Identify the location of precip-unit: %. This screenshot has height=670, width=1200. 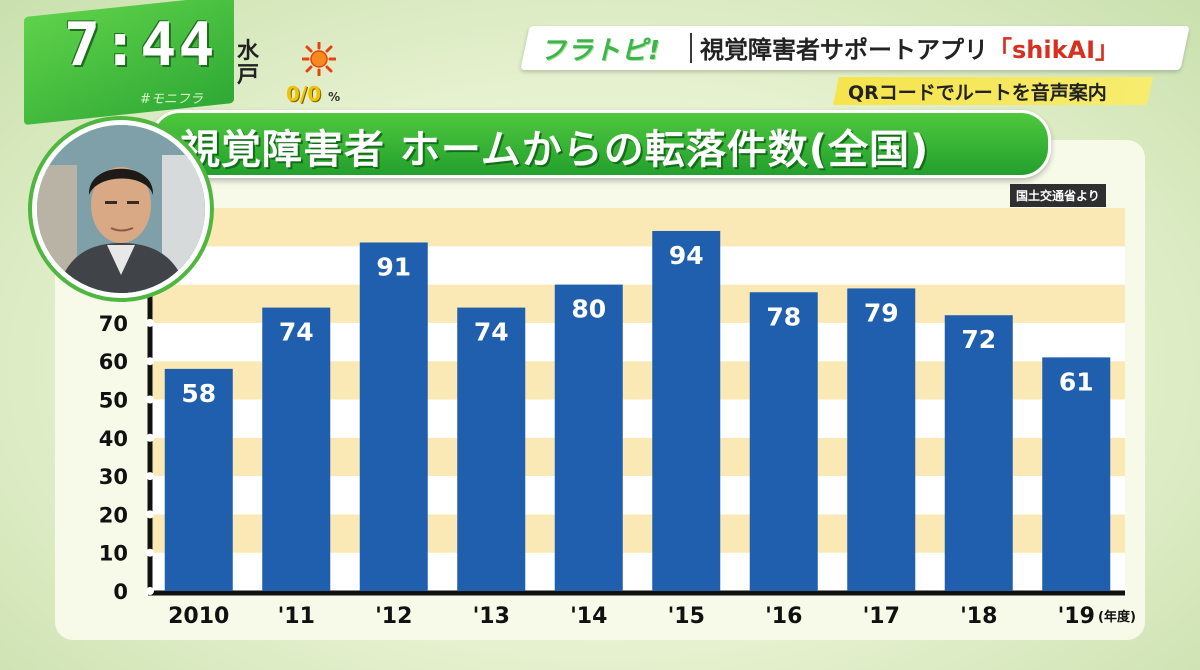
(334, 97).